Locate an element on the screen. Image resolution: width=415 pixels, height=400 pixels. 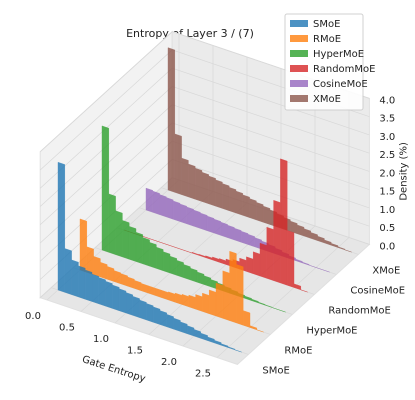
x-tick-label: 1.5 is located at coordinates (135, 351).